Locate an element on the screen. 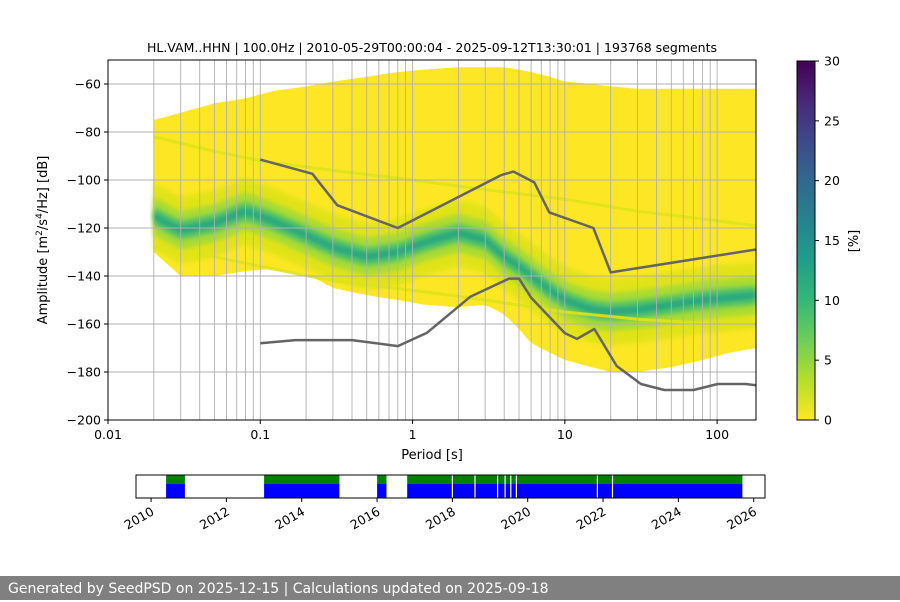 The image size is (900, 602). year-tick-label: 2014 is located at coordinates (289, 518).